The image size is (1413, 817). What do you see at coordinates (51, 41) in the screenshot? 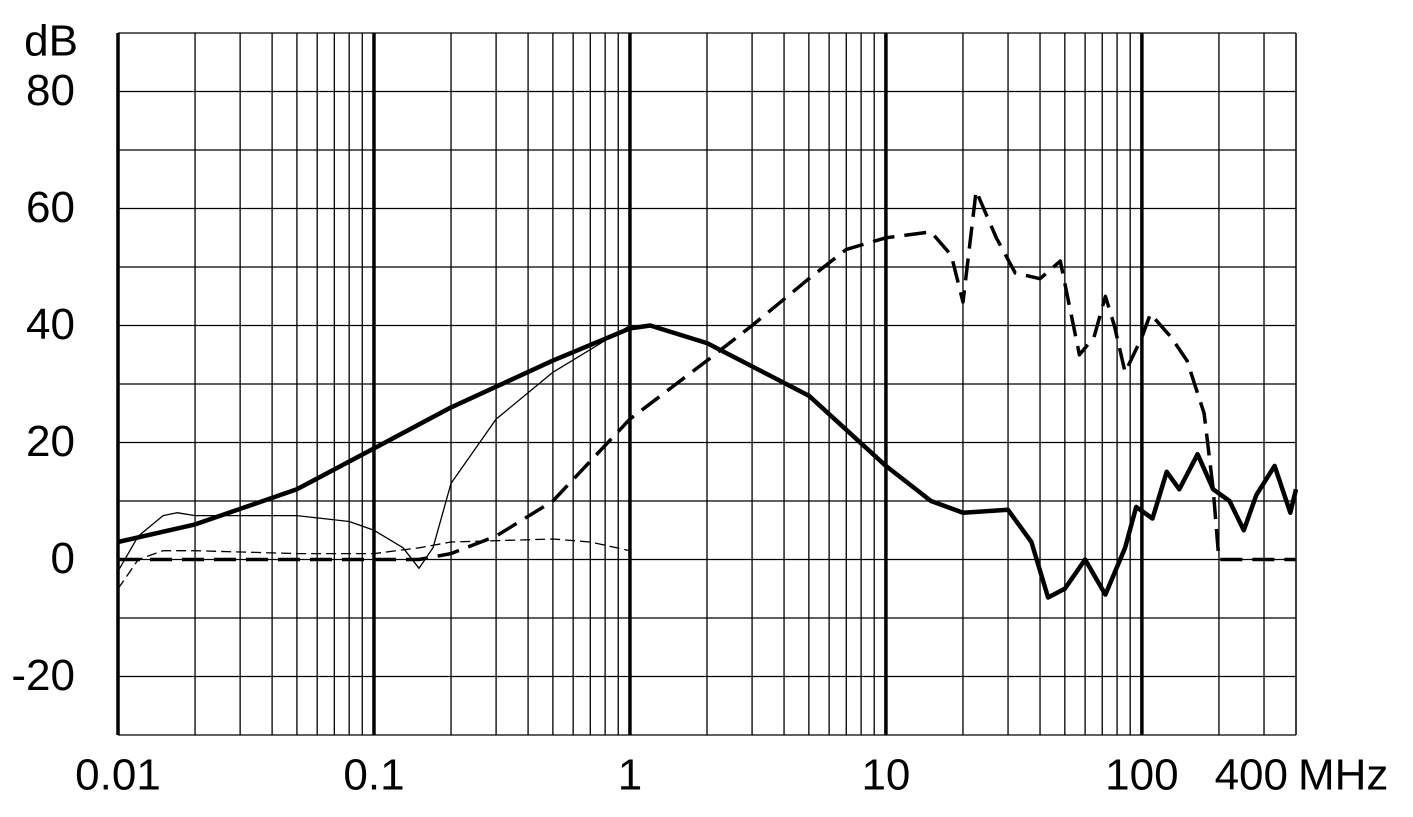
I see `y-unit: dB` at bounding box center [51, 41].